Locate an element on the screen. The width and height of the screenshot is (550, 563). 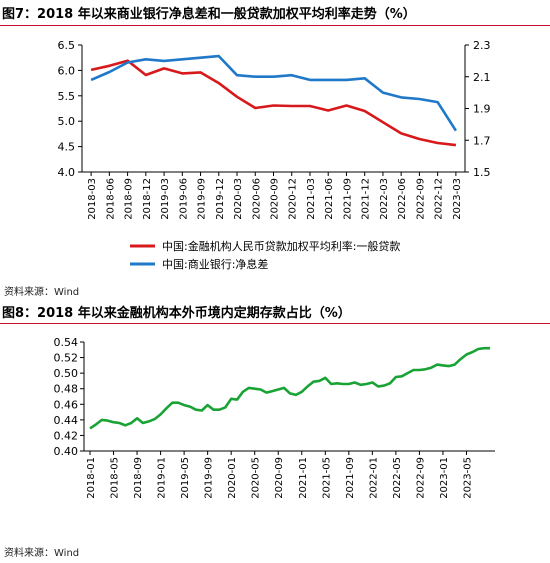
chart1-x-tick-label: 2022-09 is located at coordinates (420, 199).